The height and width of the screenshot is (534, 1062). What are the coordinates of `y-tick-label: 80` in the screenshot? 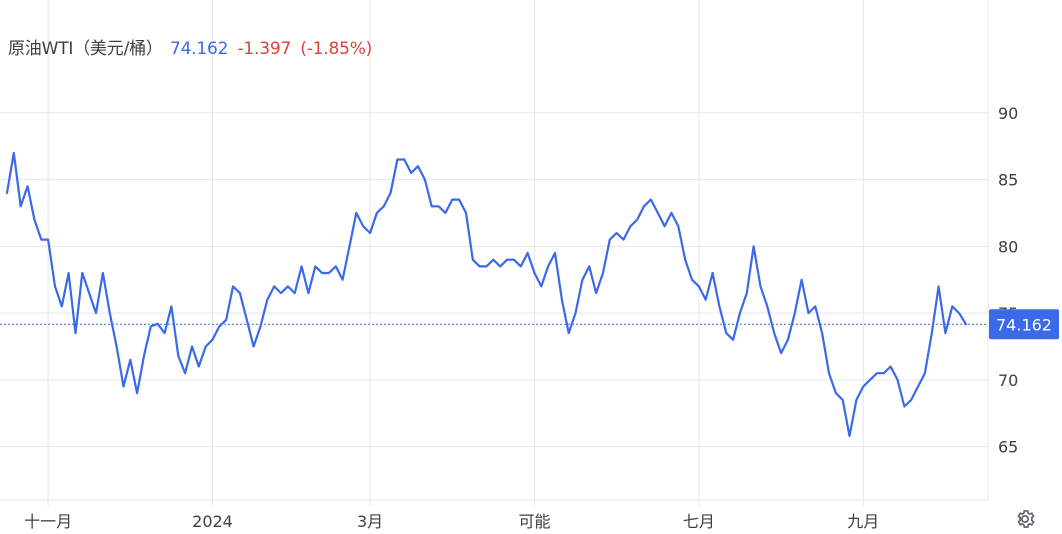 It's located at (1008, 246).